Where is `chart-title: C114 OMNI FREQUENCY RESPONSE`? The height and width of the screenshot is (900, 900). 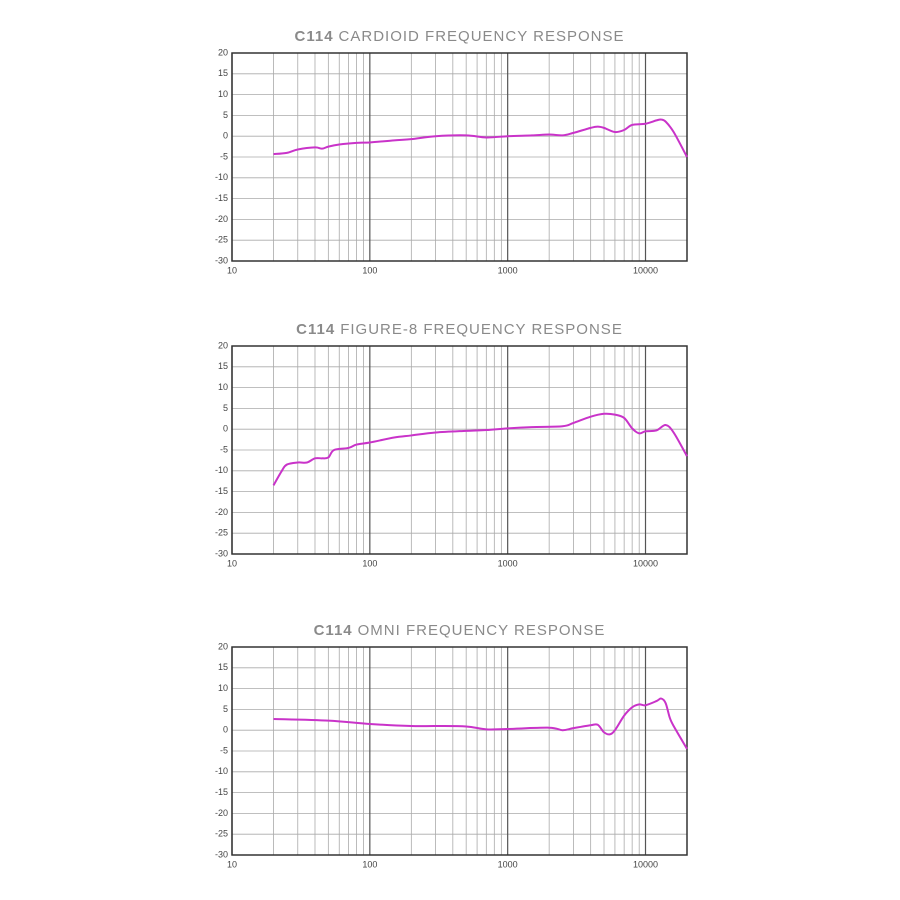
chart-title: C114 OMNI FREQUENCY RESPONSE is located at coordinates (460, 630).